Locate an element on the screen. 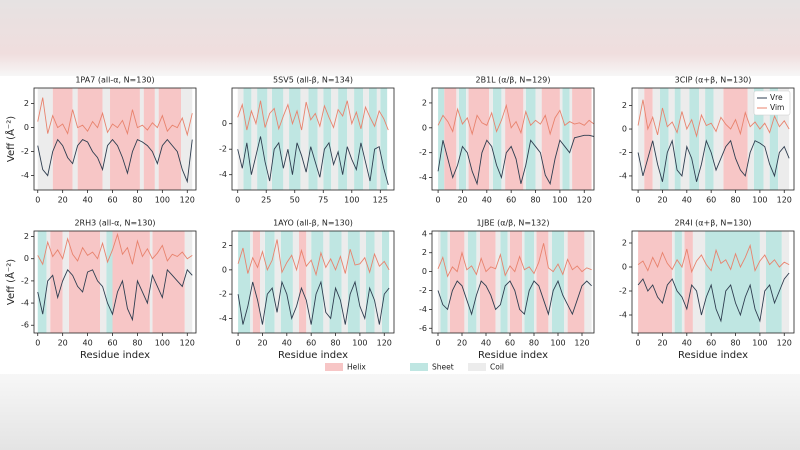 This screenshot has height=450, width=800. x-tick-label: 40 is located at coordinates (687, 200).